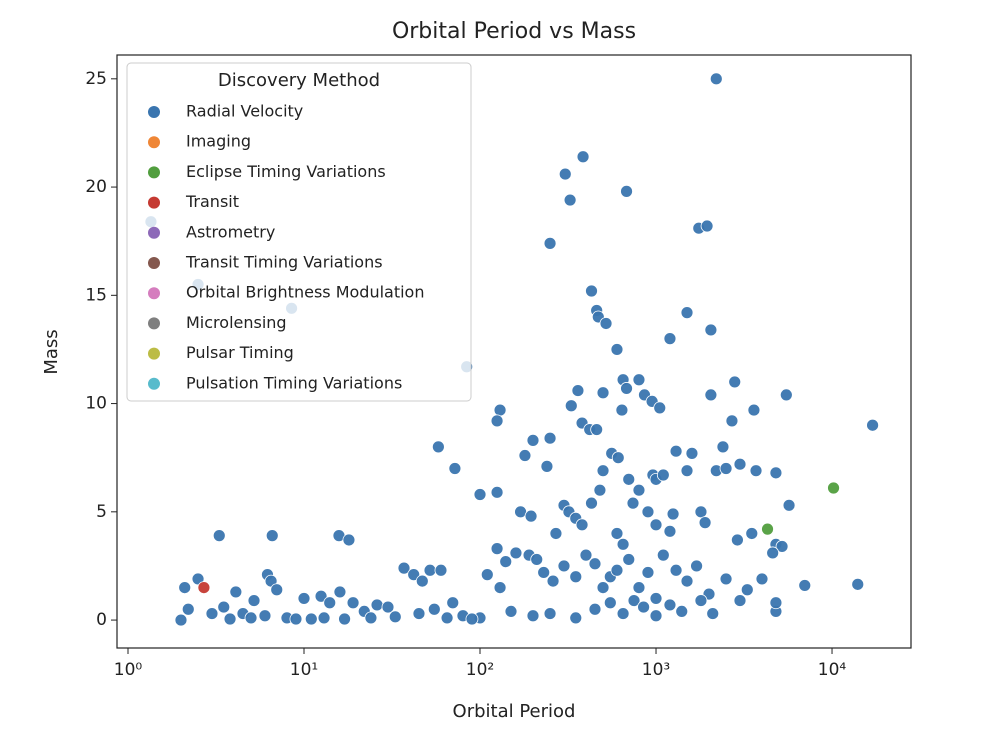 Image resolution: width=1004 pixels, height=748 pixels. I want to click on x-axis-label: Orbital Period, so click(514, 711).